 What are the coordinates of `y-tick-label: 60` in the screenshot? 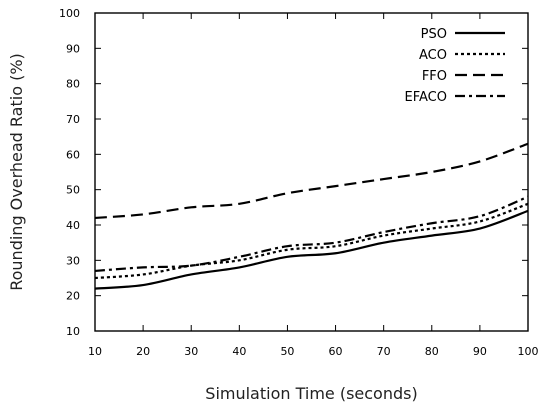 It's located at (73, 154).